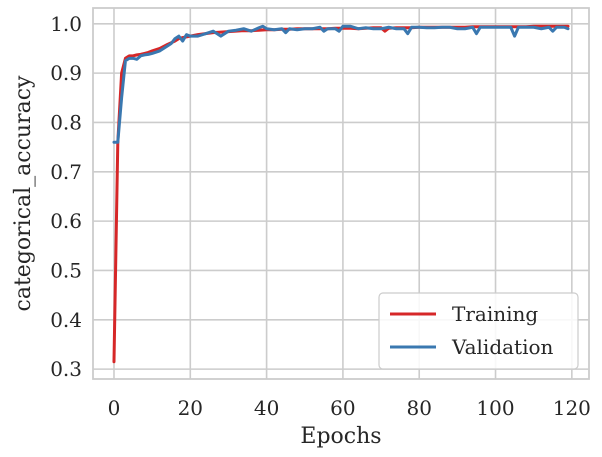  I want to click on x-tick-label: 20, so click(190, 408).